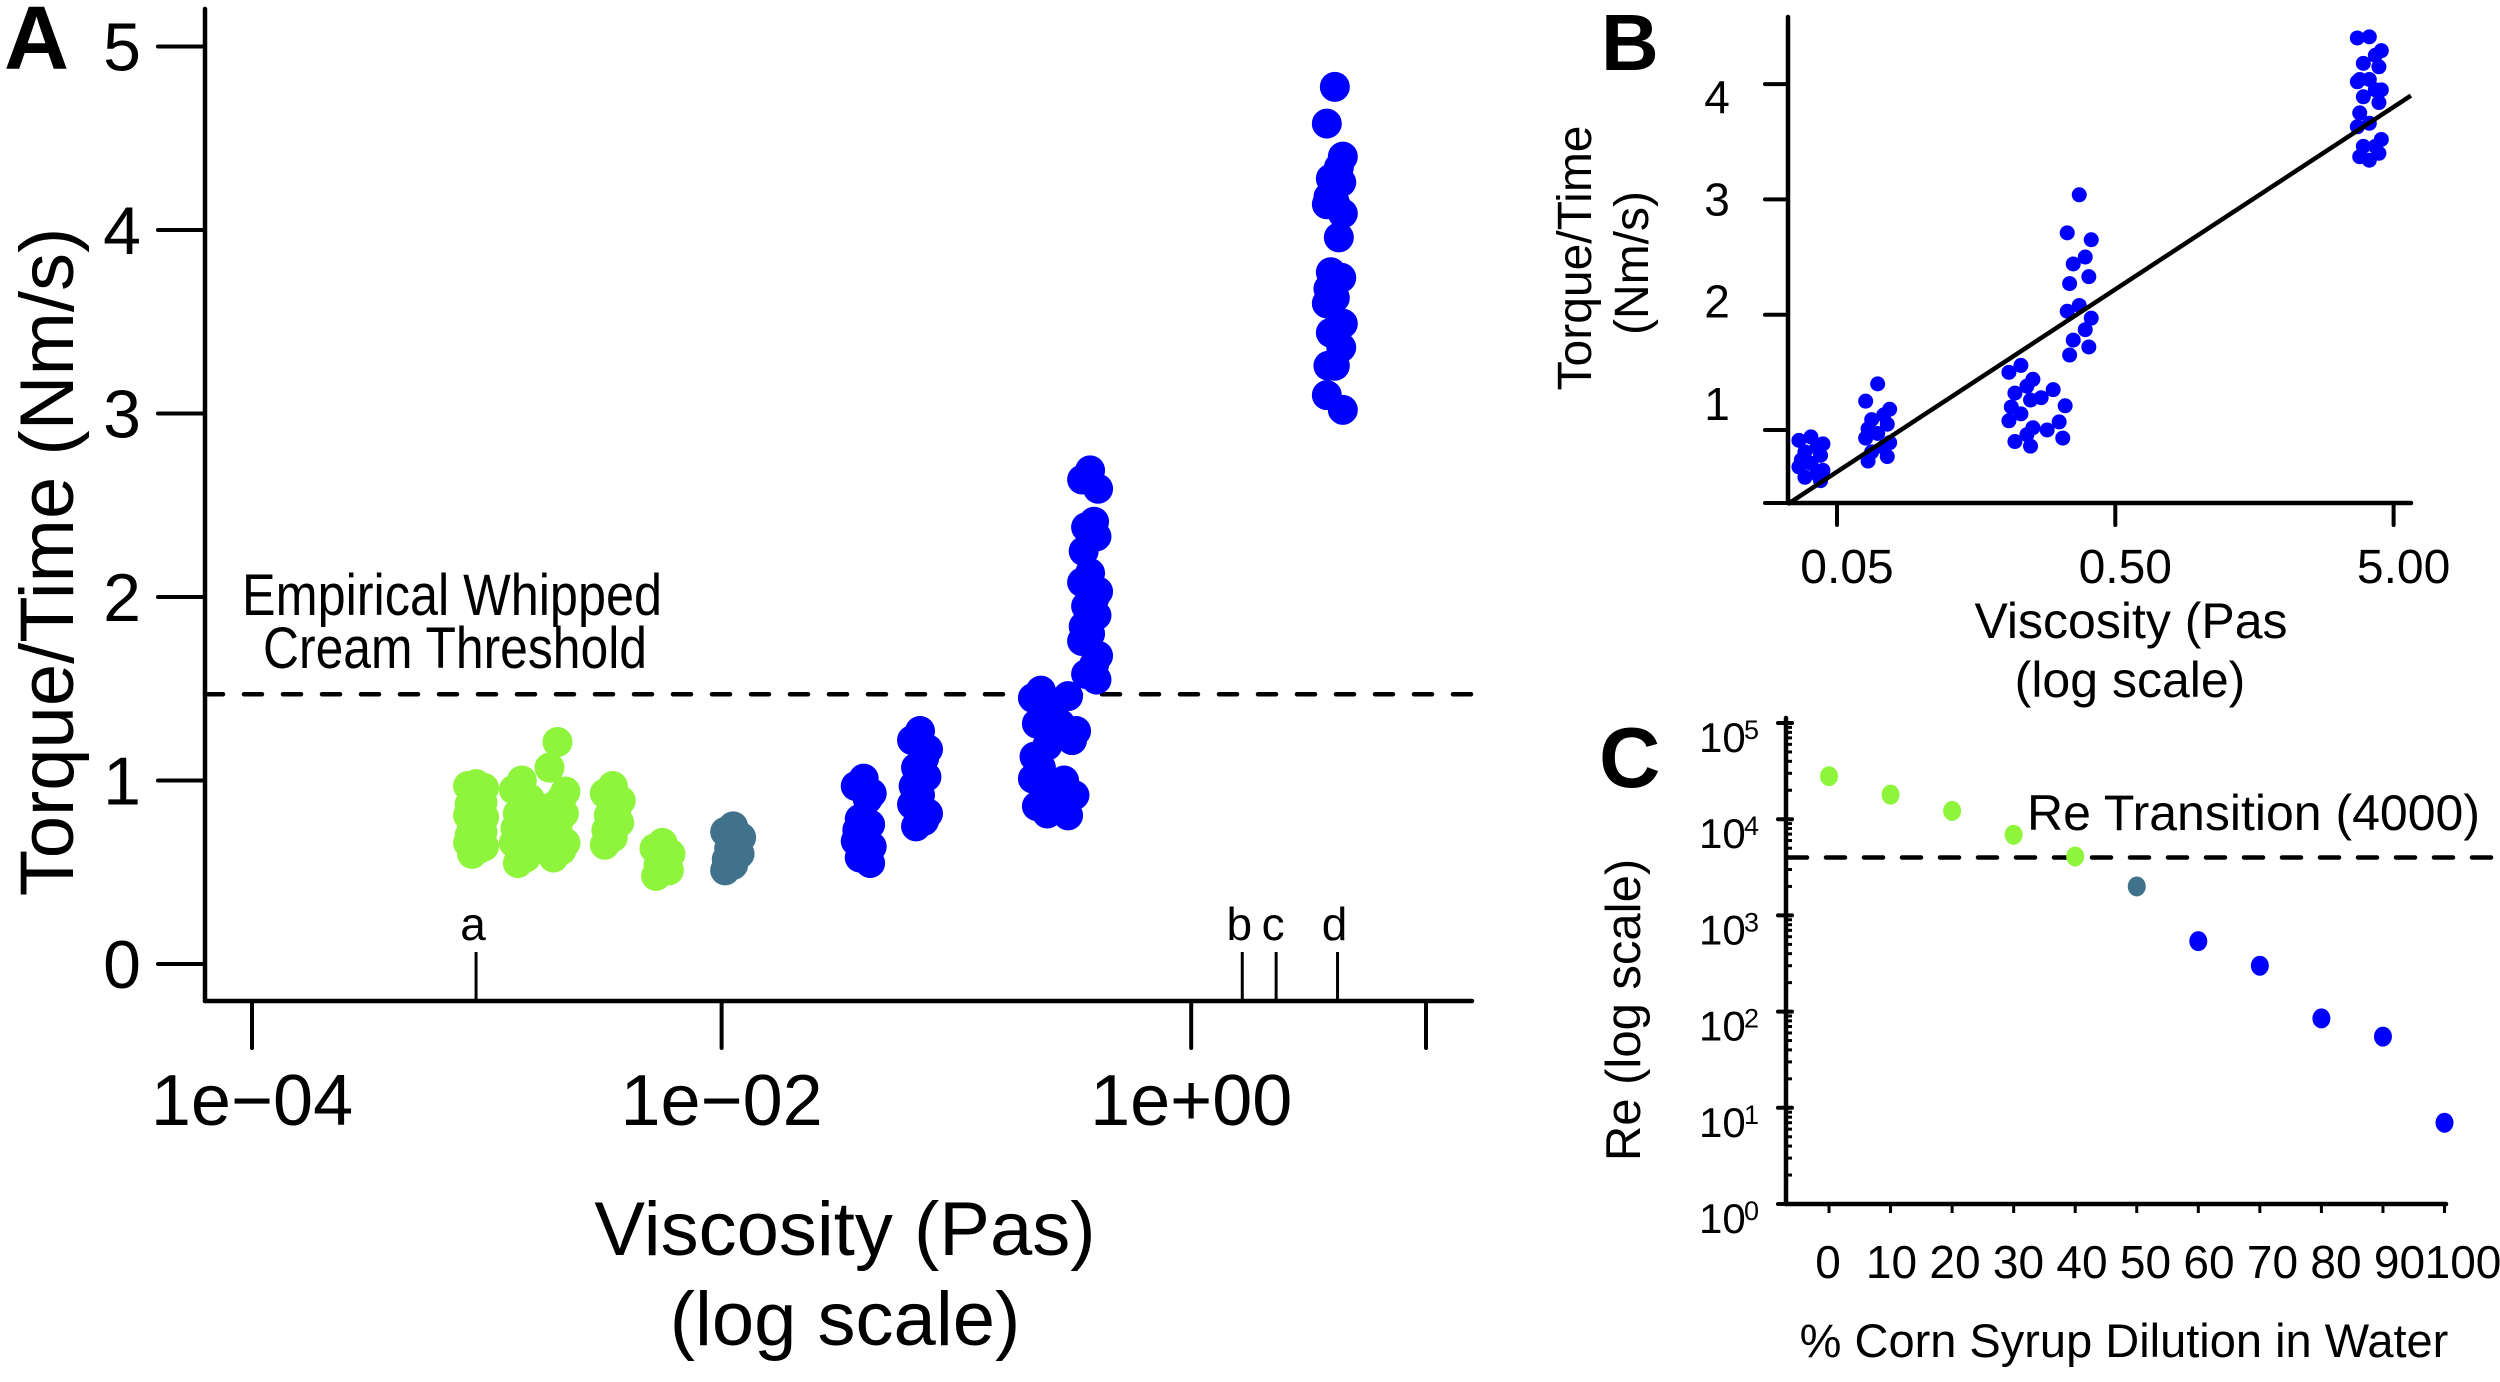 This screenshot has height=1382, width=2500. What do you see at coordinates (1751, 1019) in the screenshot?
I see `y-tick-label-exponent: 2` at bounding box center [1751, 1019].